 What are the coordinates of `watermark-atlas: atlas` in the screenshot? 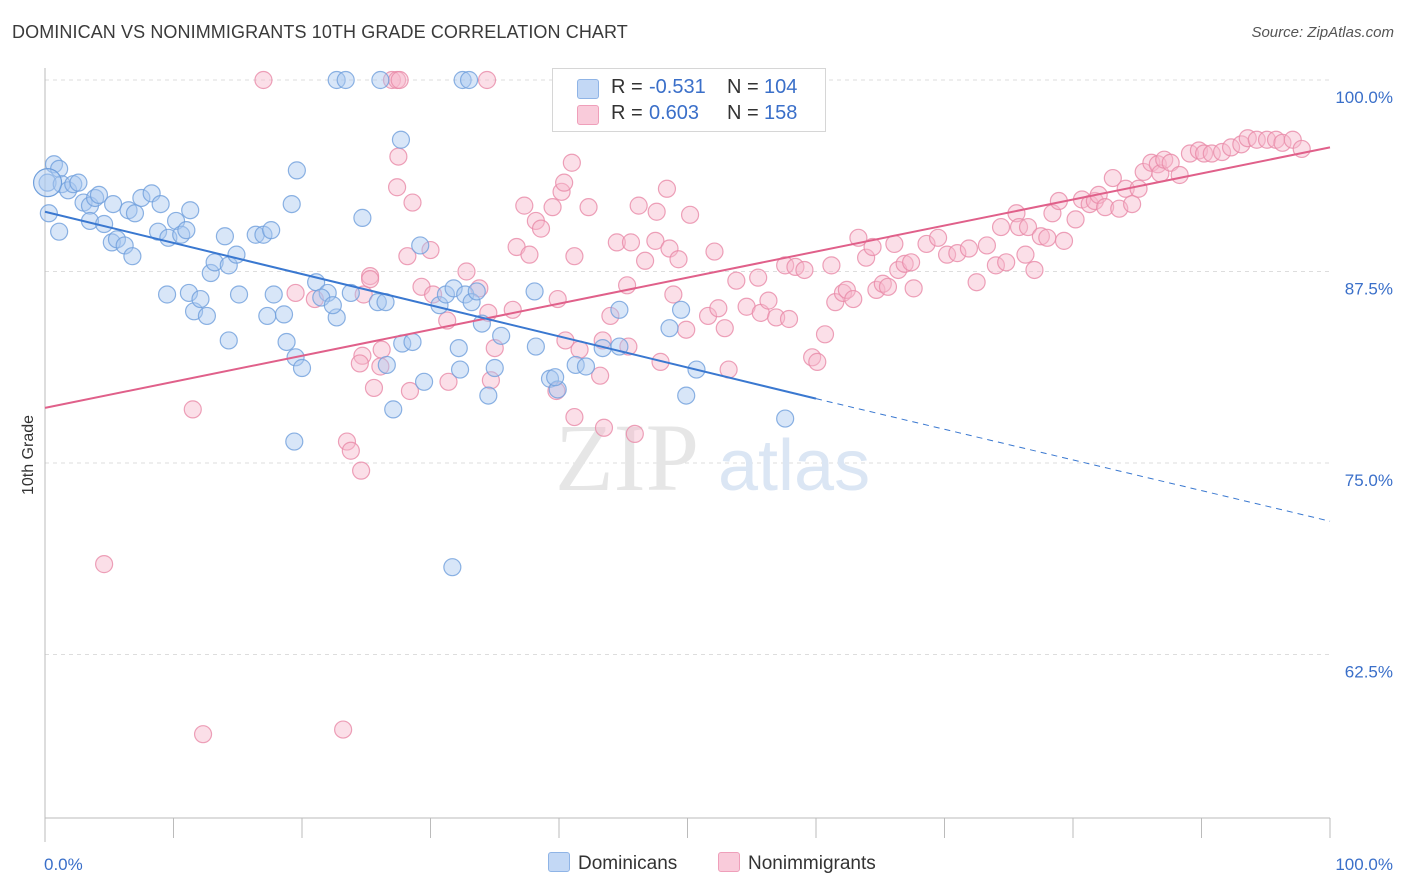 It's located at (794, 466).